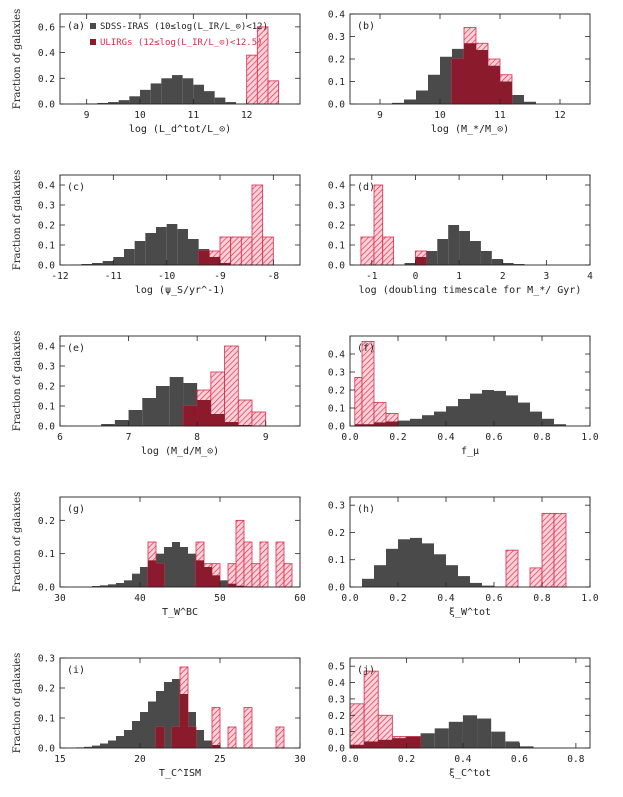  What do you see at coordinates (406, 759) in the screenshot?
I see `x-tick-label: 0.2` at bounding box center [406, 759].